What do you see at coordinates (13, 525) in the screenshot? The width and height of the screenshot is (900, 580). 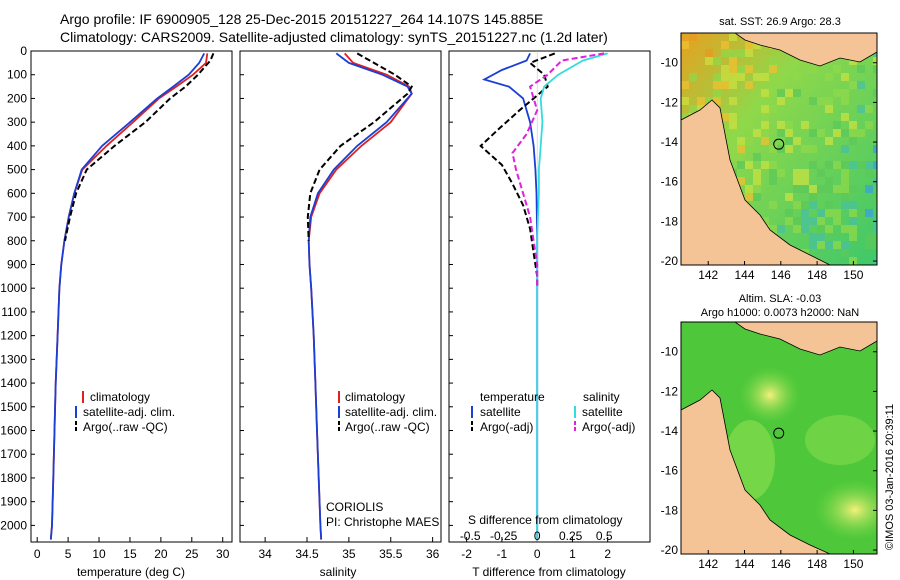 I see `depth-tick-label: 2000` at bounding box center [13, 525].